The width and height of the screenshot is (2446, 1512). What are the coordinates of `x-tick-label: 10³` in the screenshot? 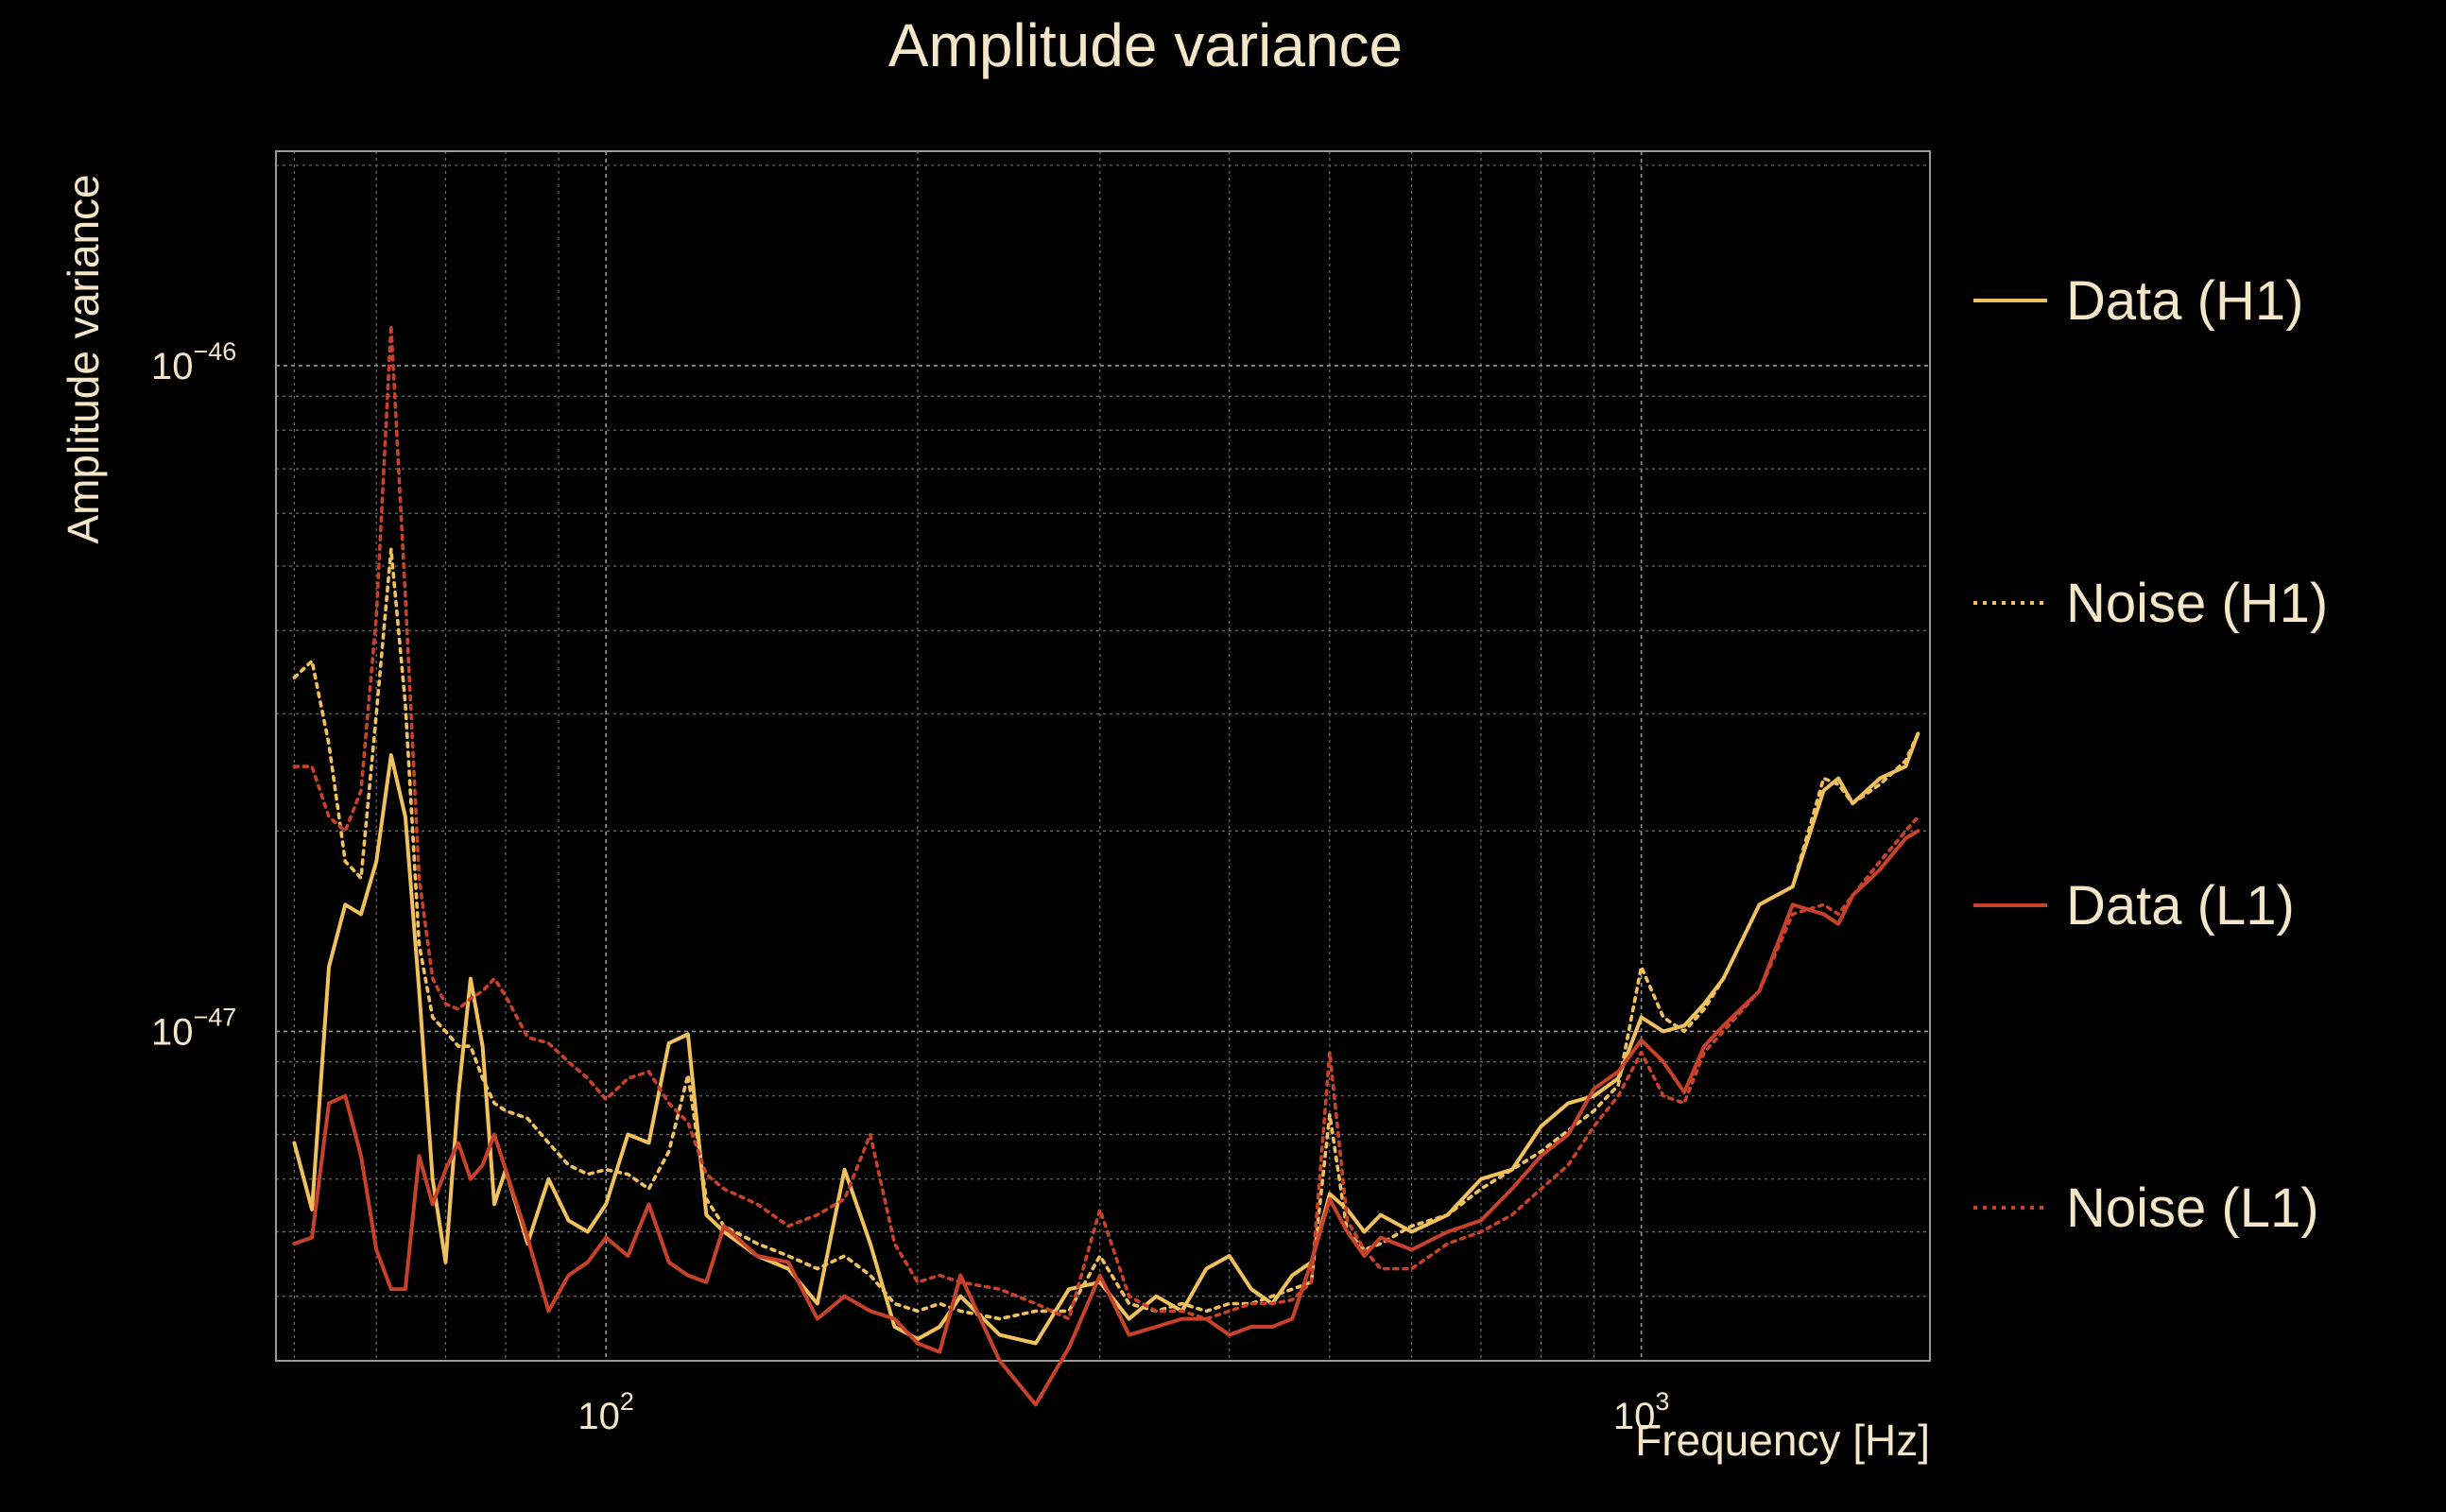 It's located at (1641, 1412).